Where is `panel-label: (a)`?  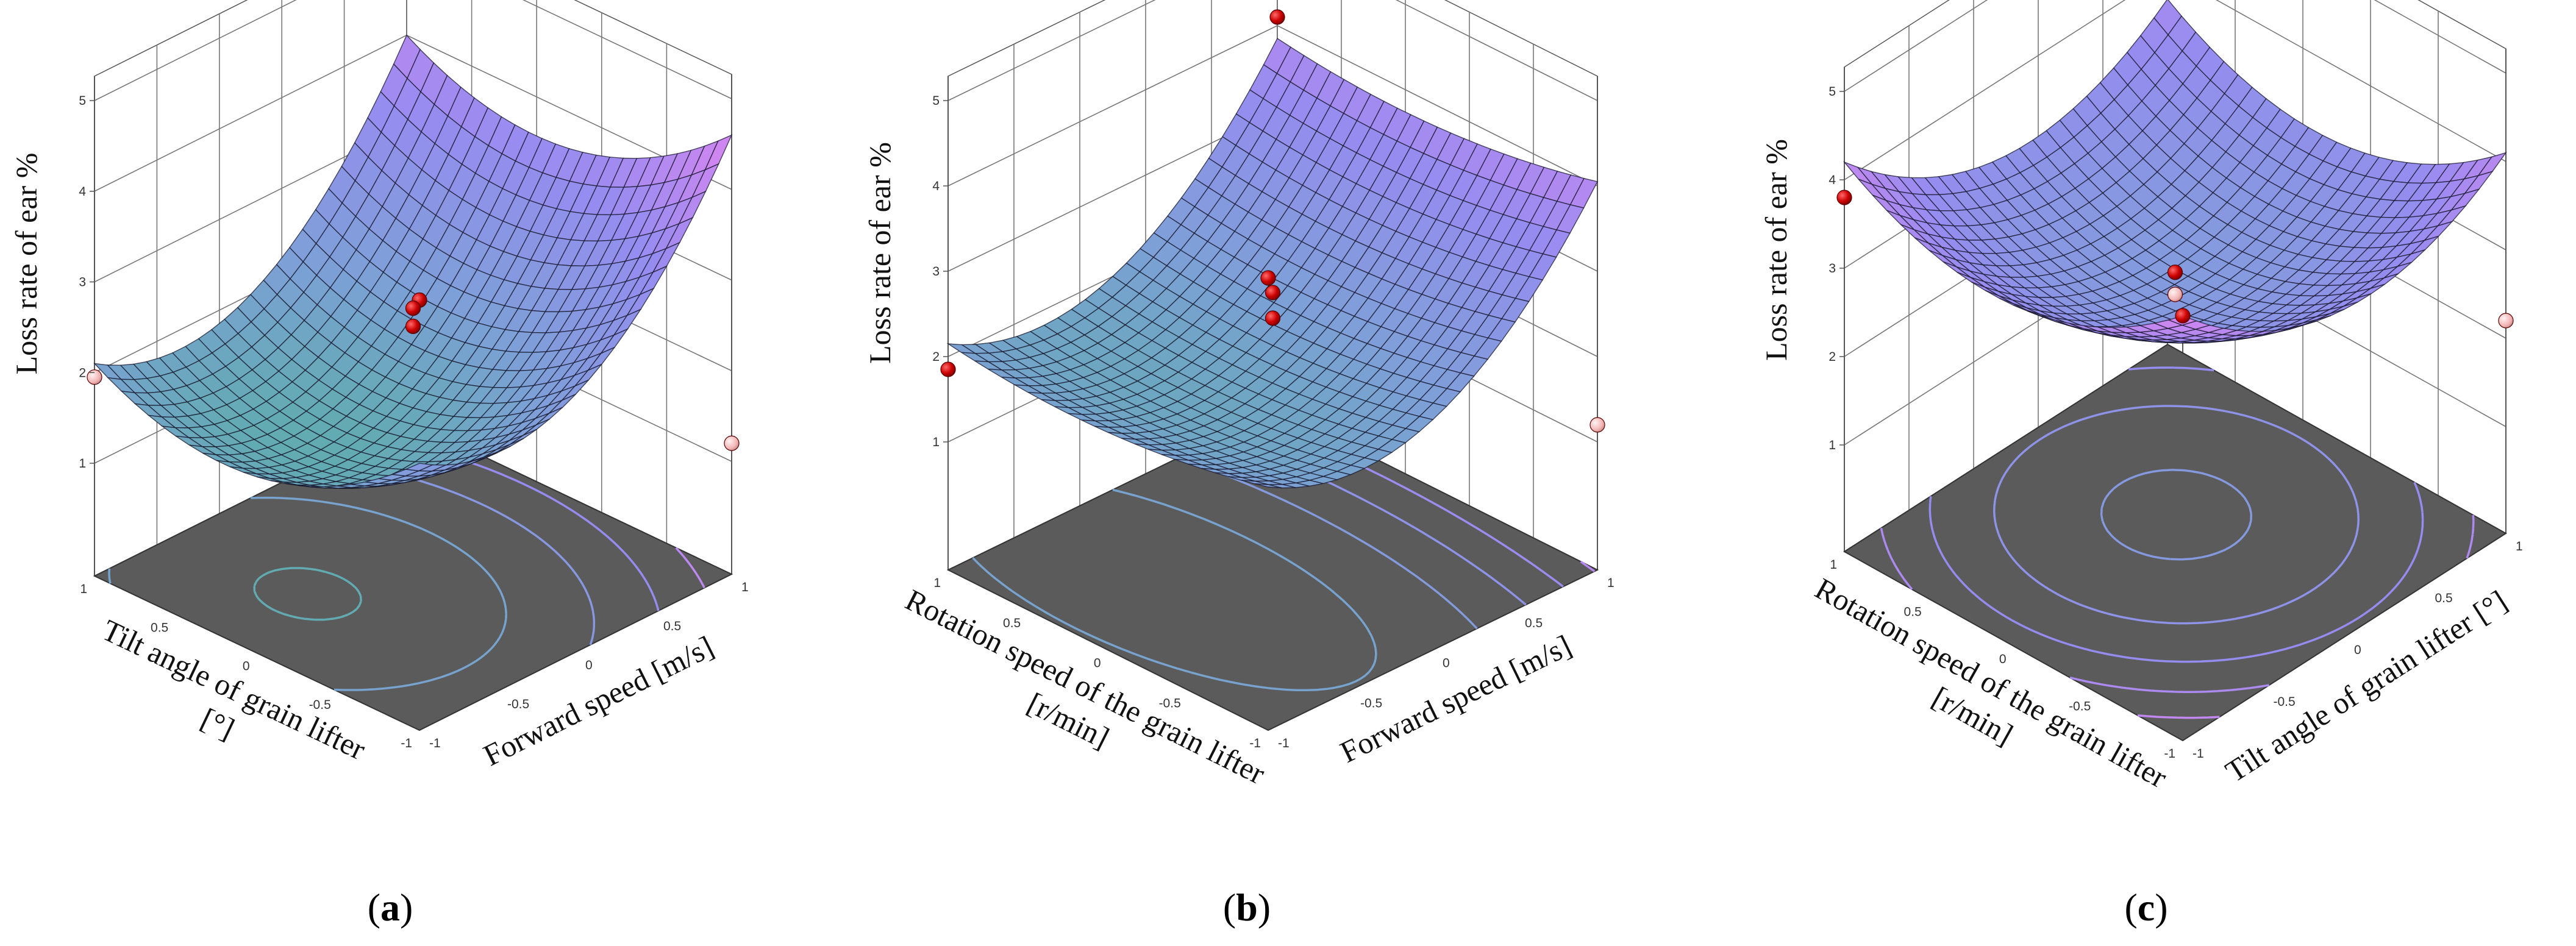
panel-label: (a) is located at coordinates (390, 908).